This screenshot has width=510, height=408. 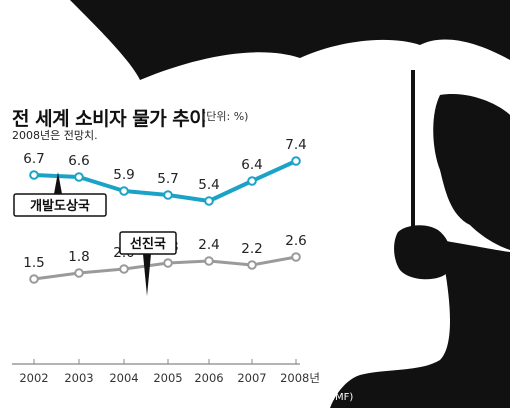 I want to click on x-tick-label-2004: 2004, so click(x=123, y=378).